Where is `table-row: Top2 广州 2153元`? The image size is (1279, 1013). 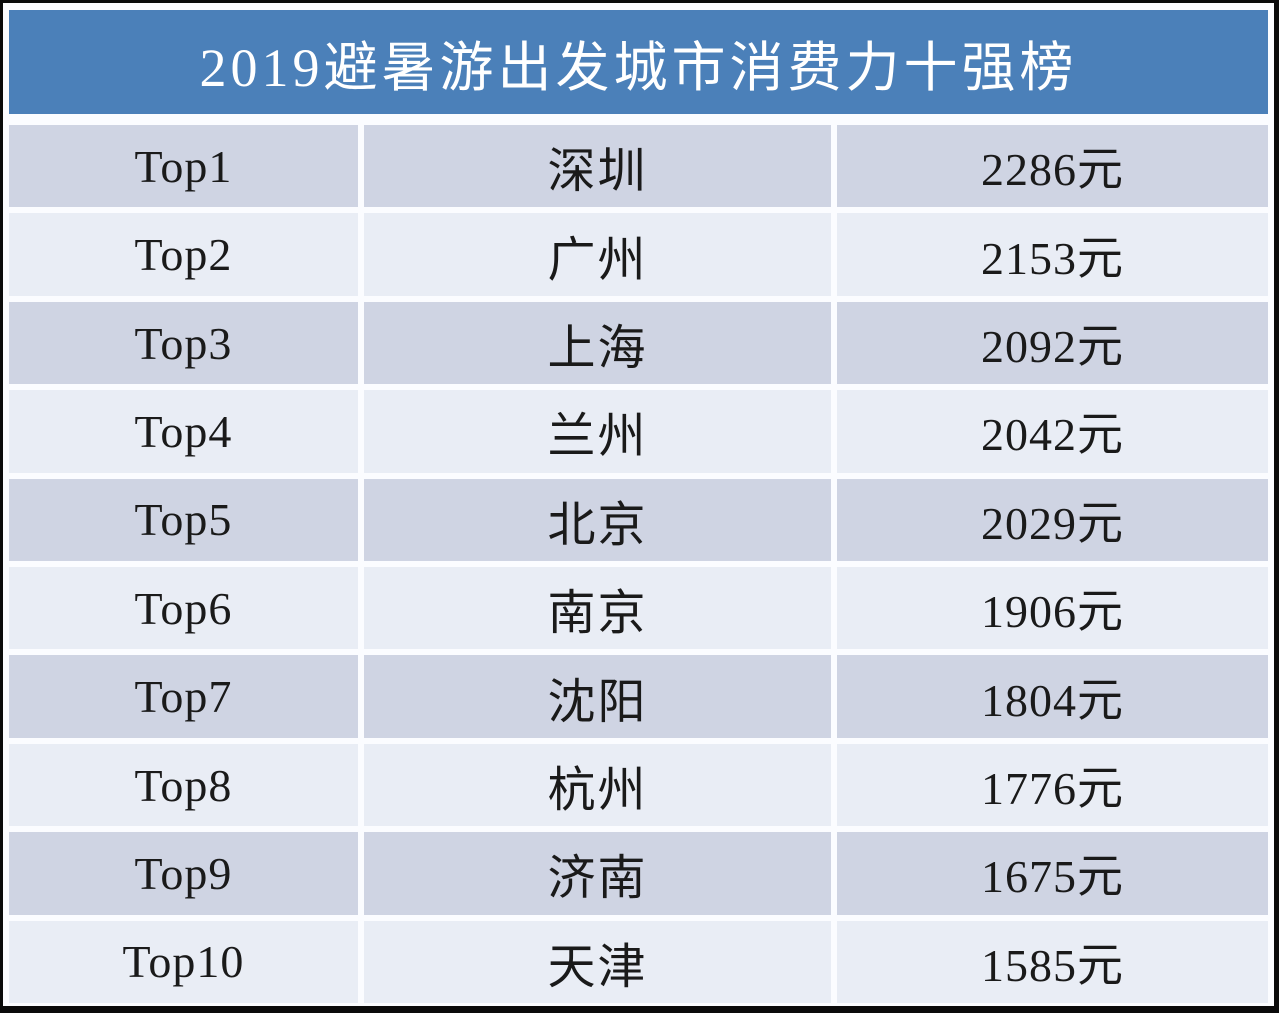 table-row: Top2 广州 2153元 is located at coordinates (638, 254).